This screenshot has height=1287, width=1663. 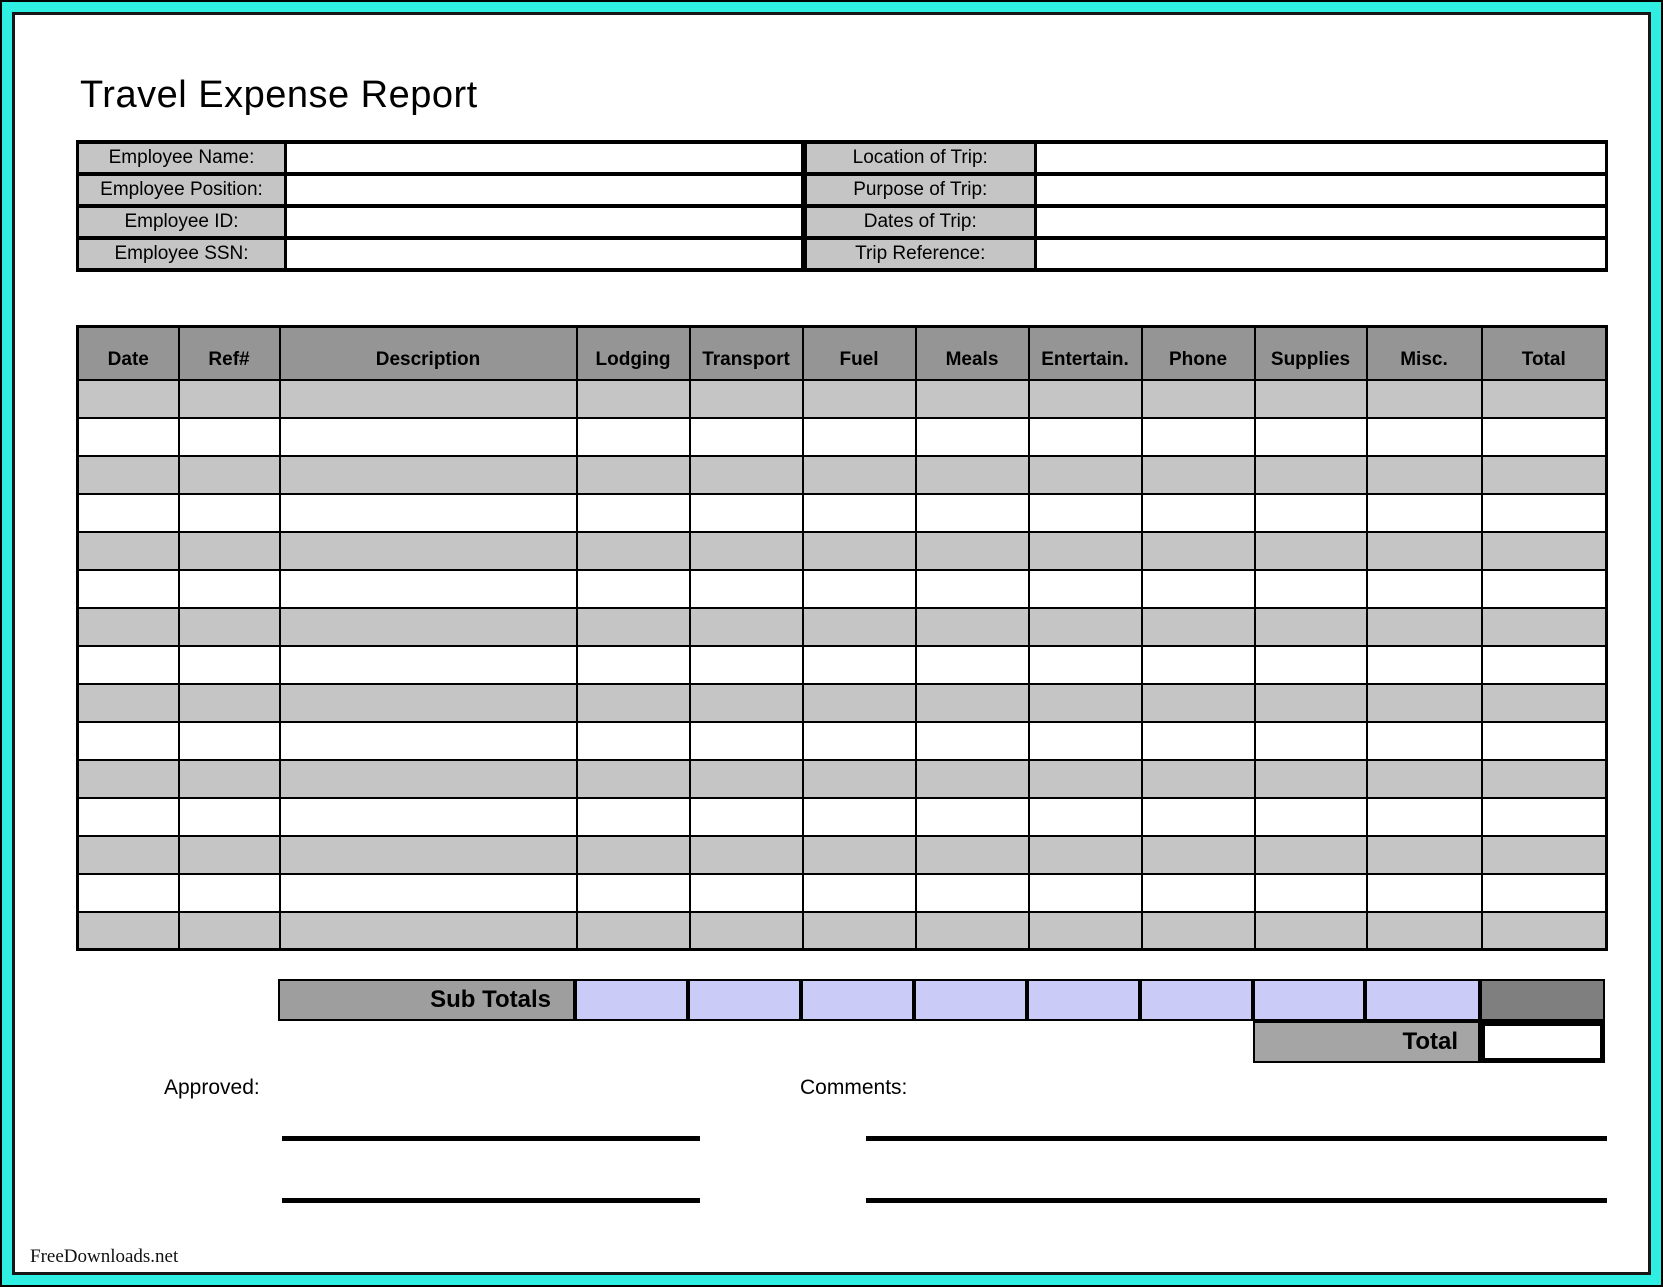 What do you see at coordinates (1321, 254) in the screenshot?
I see `trip-reference-input` at bounding box center [1321, 254].